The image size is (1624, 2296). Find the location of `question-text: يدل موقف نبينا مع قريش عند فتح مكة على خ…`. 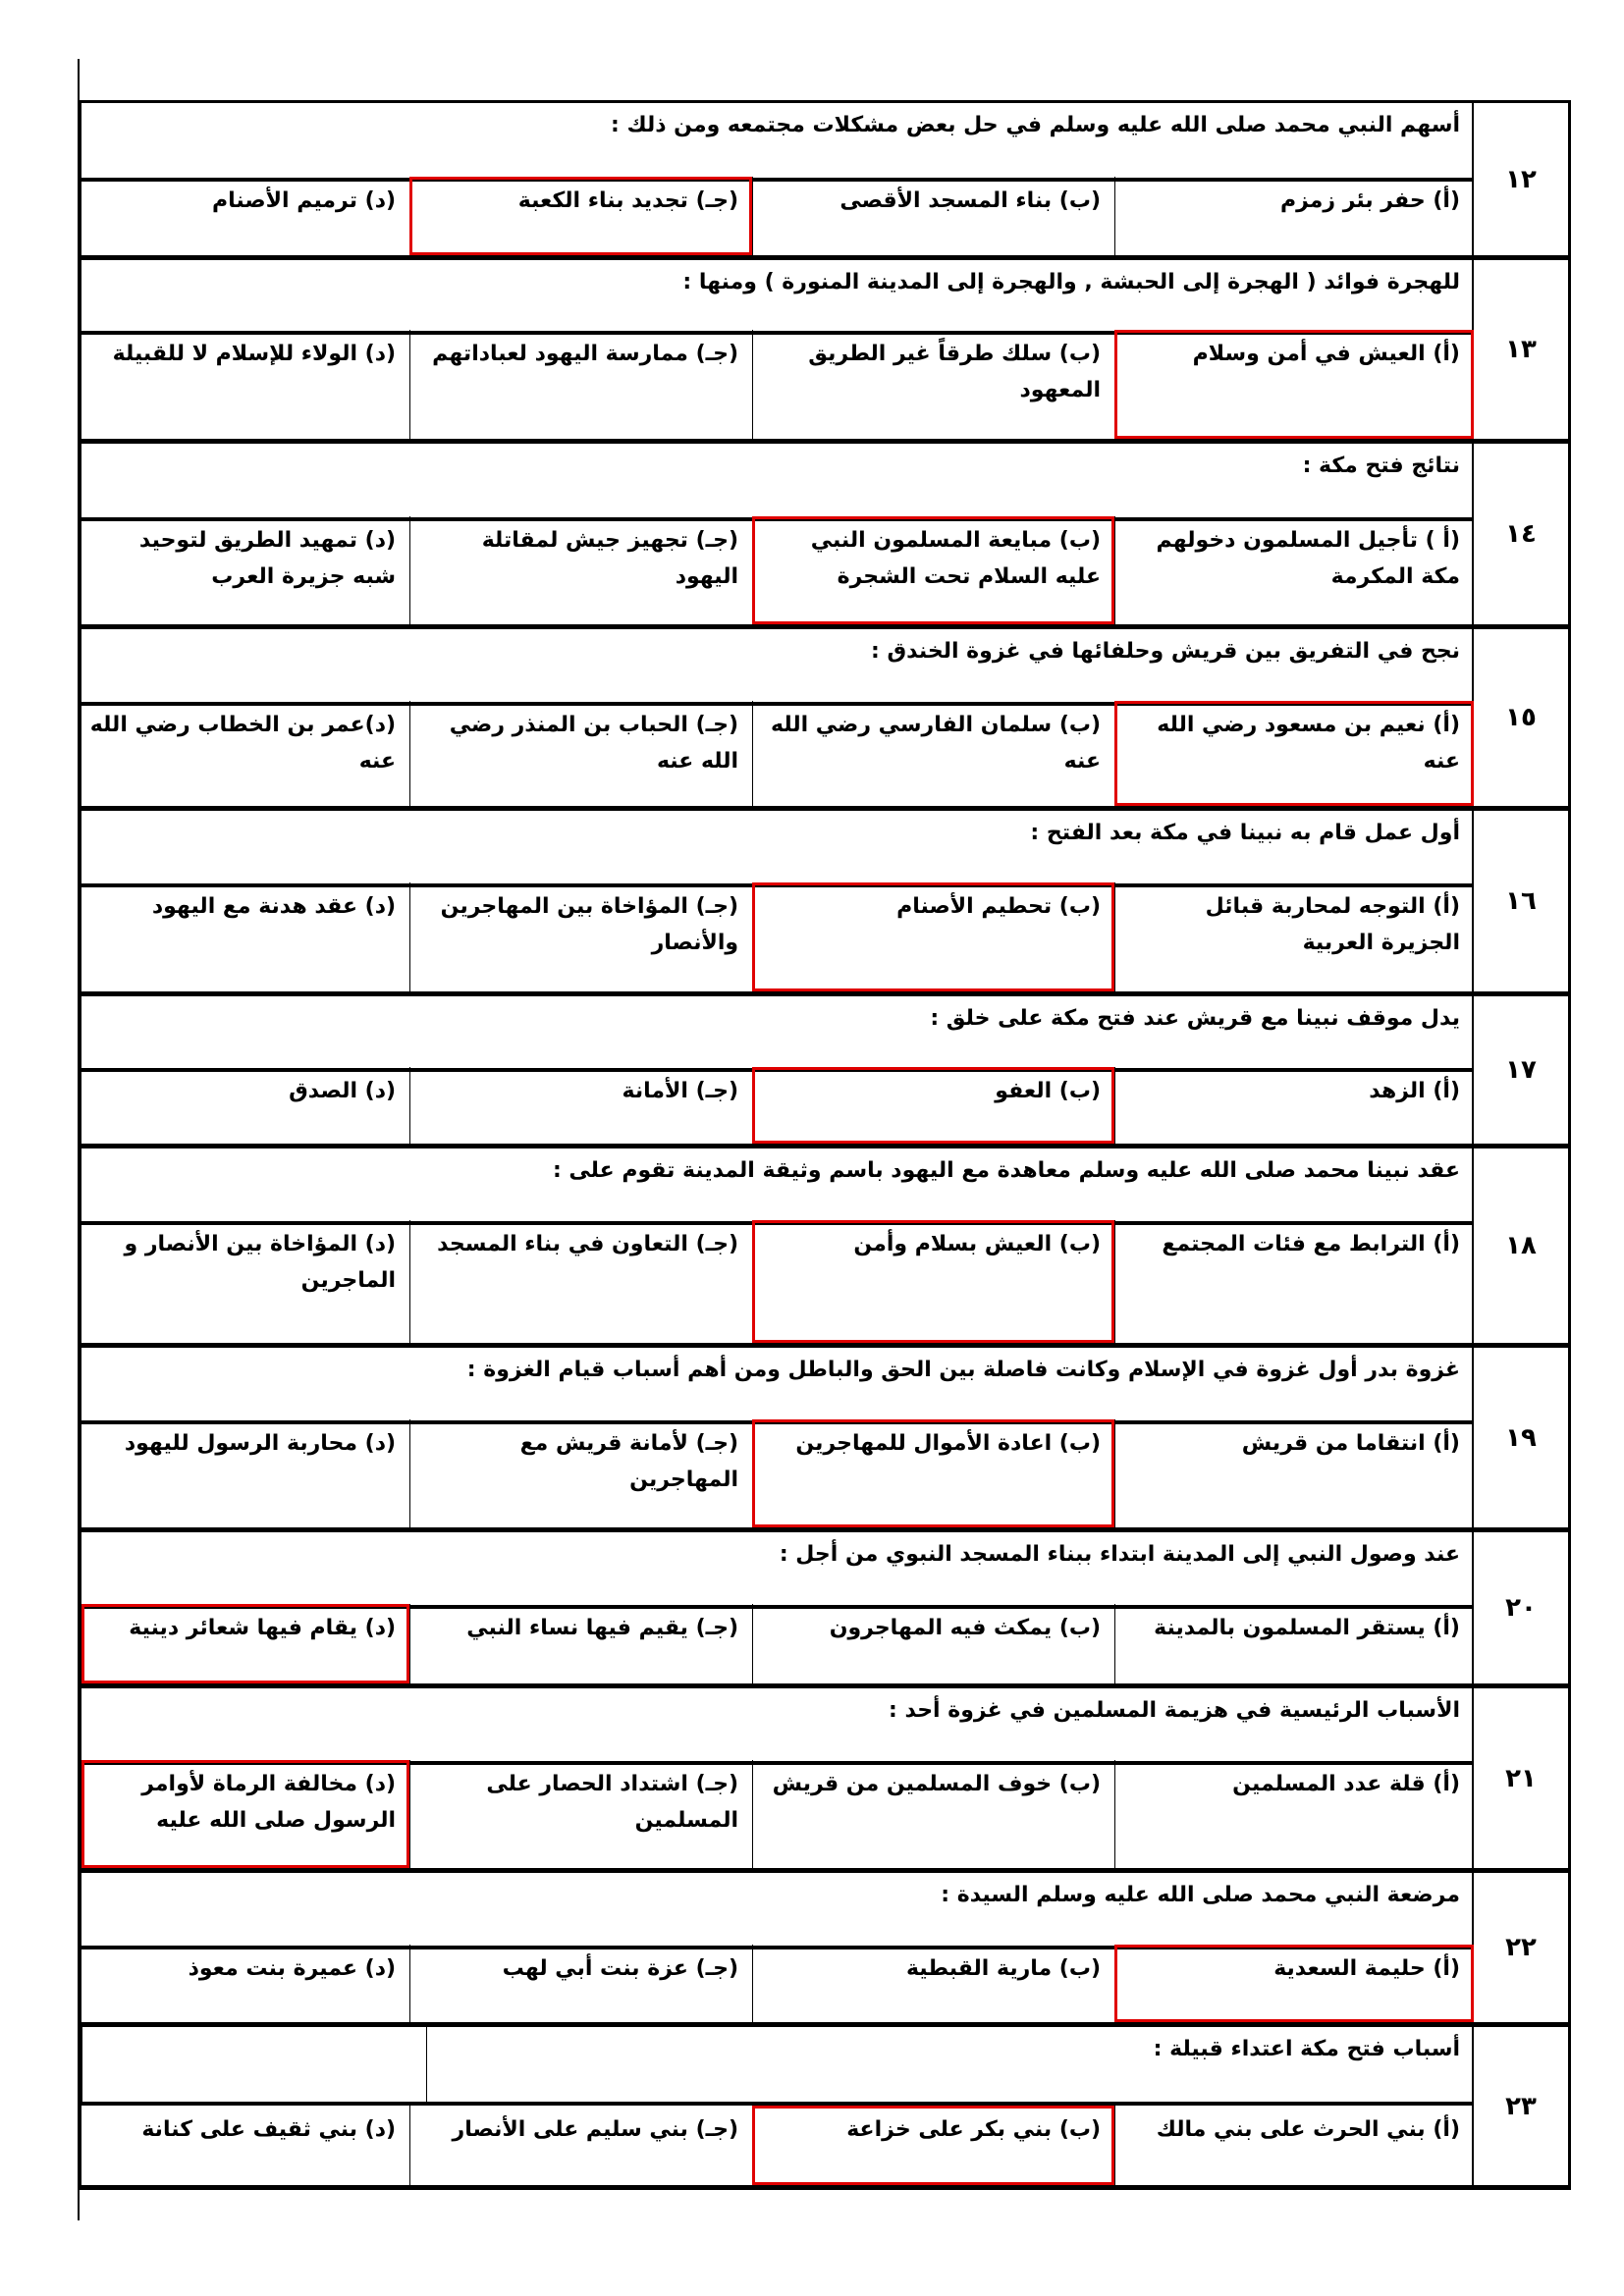

question-text: يدل موقف نبينا مع قريش عند فتح مكة على خ… is located at coordinates (777, 1034).